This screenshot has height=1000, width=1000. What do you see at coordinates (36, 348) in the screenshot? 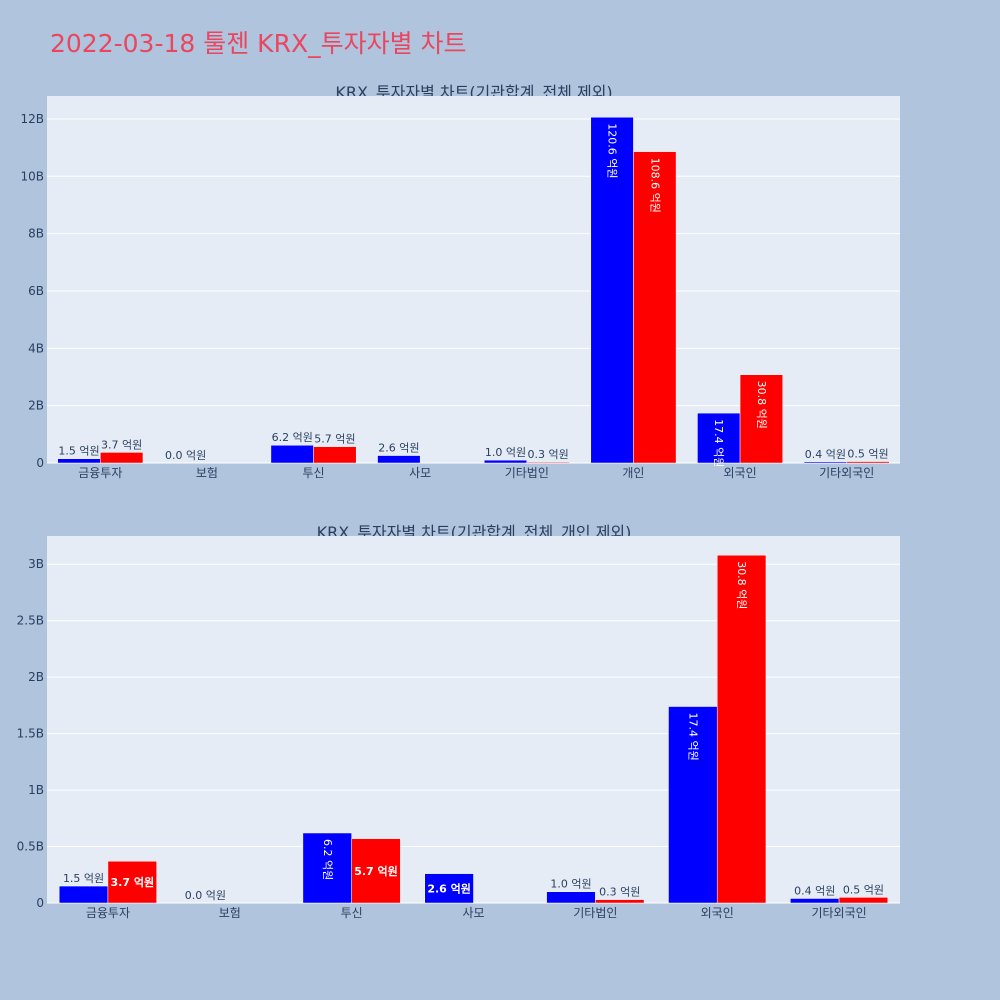
I see `y-tick-label: 4B` at bounding box center [36, 348].